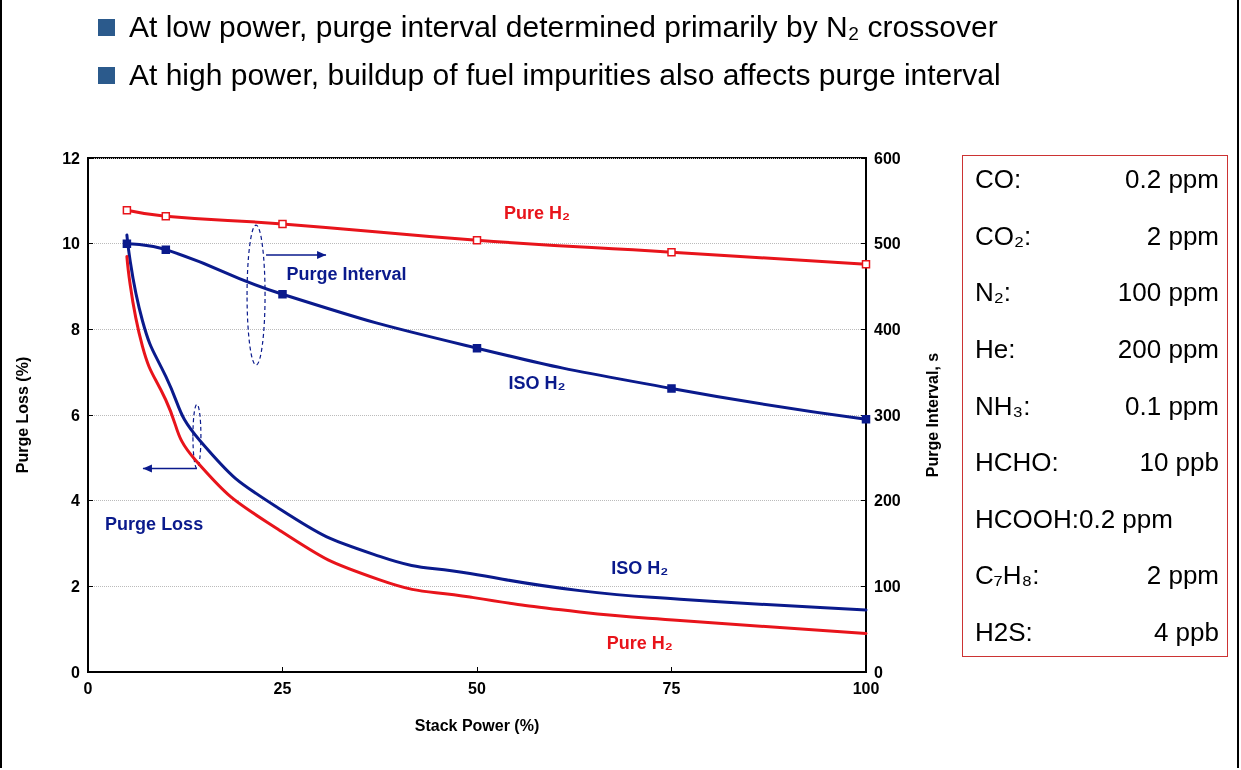 Image resolution: width=1241 pixels, height=770 pixels. What do you see at coordinates (1097, 575) in the screenshot?
I see `text: C₇H₈: 2 ppm` at bounding box center [1097, 575].